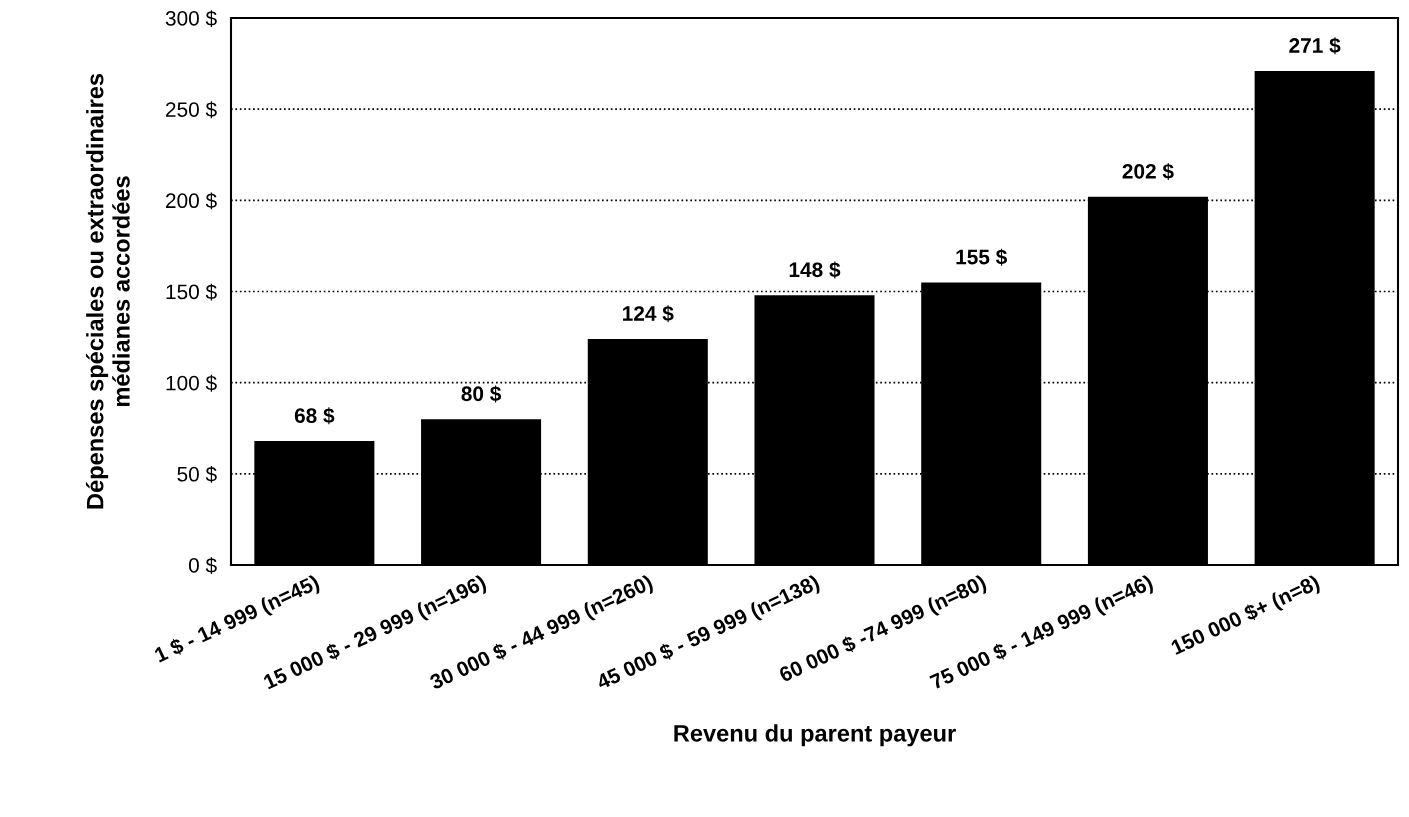 The height and width of the screenshot is (817, 1409). What do you see at coordinates (191, 383) in the screenshot?
I see `y-tick-label: 100 $` at bounding box center [191, 383].